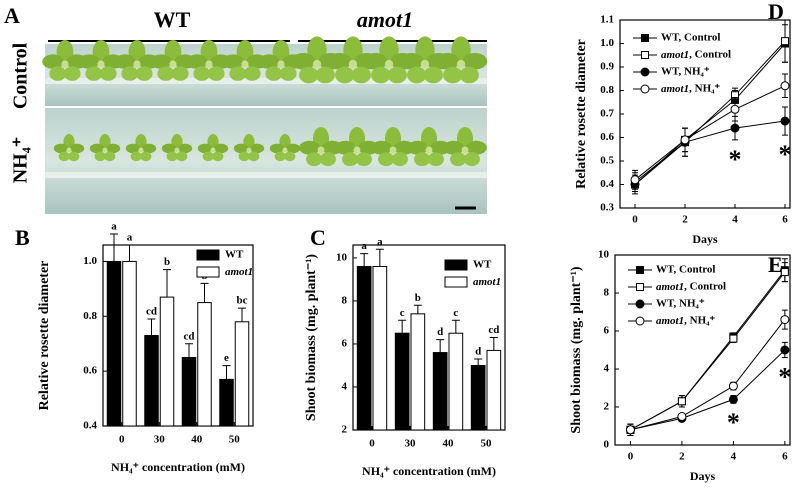 The height and width of the screenshot is (493, 800). I want to click on plot-frame, so click(429, 337).